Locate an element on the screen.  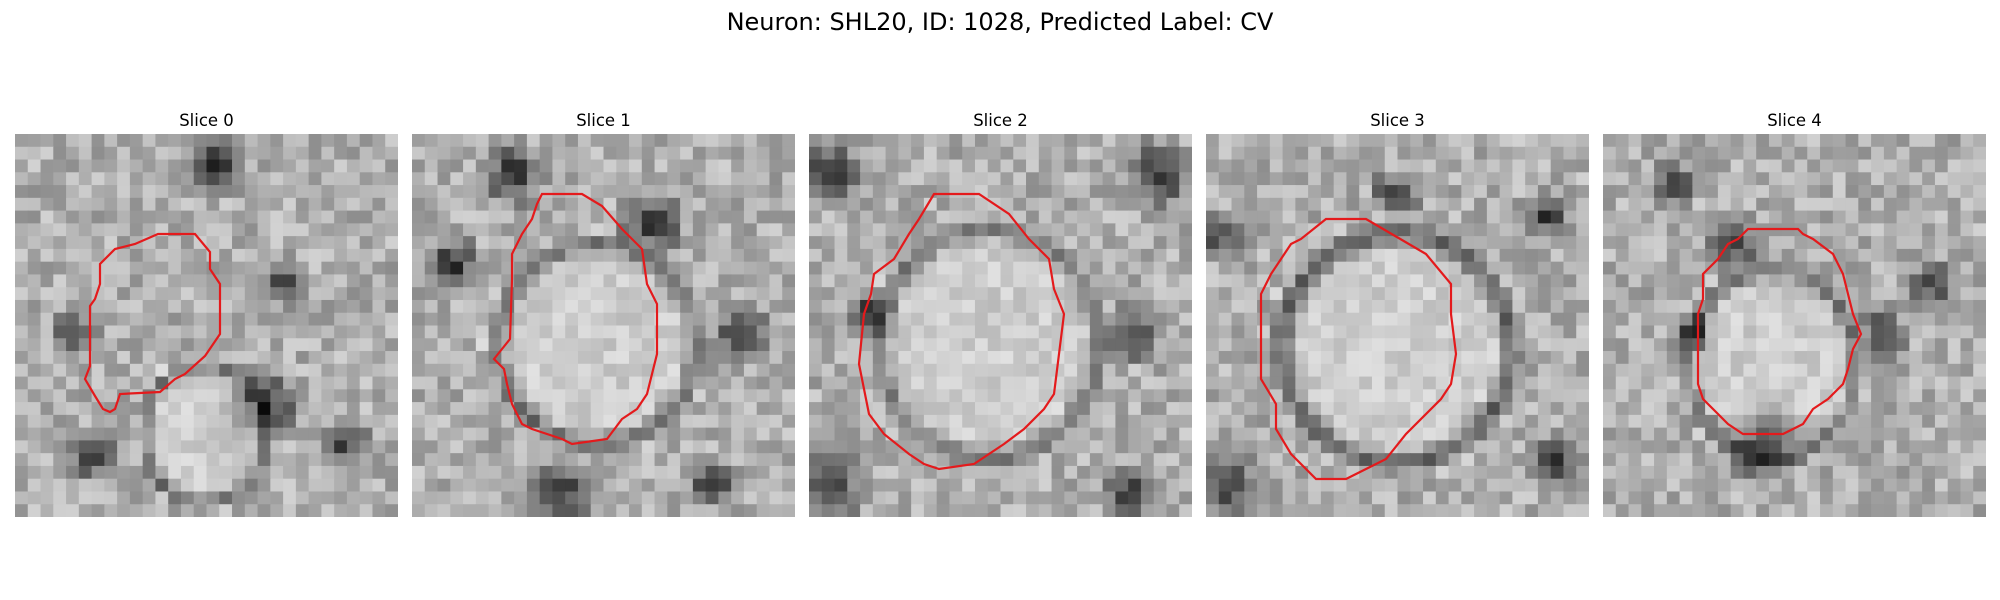
slice-panel-1: Slice 1 is located at coordinates (603, 312).